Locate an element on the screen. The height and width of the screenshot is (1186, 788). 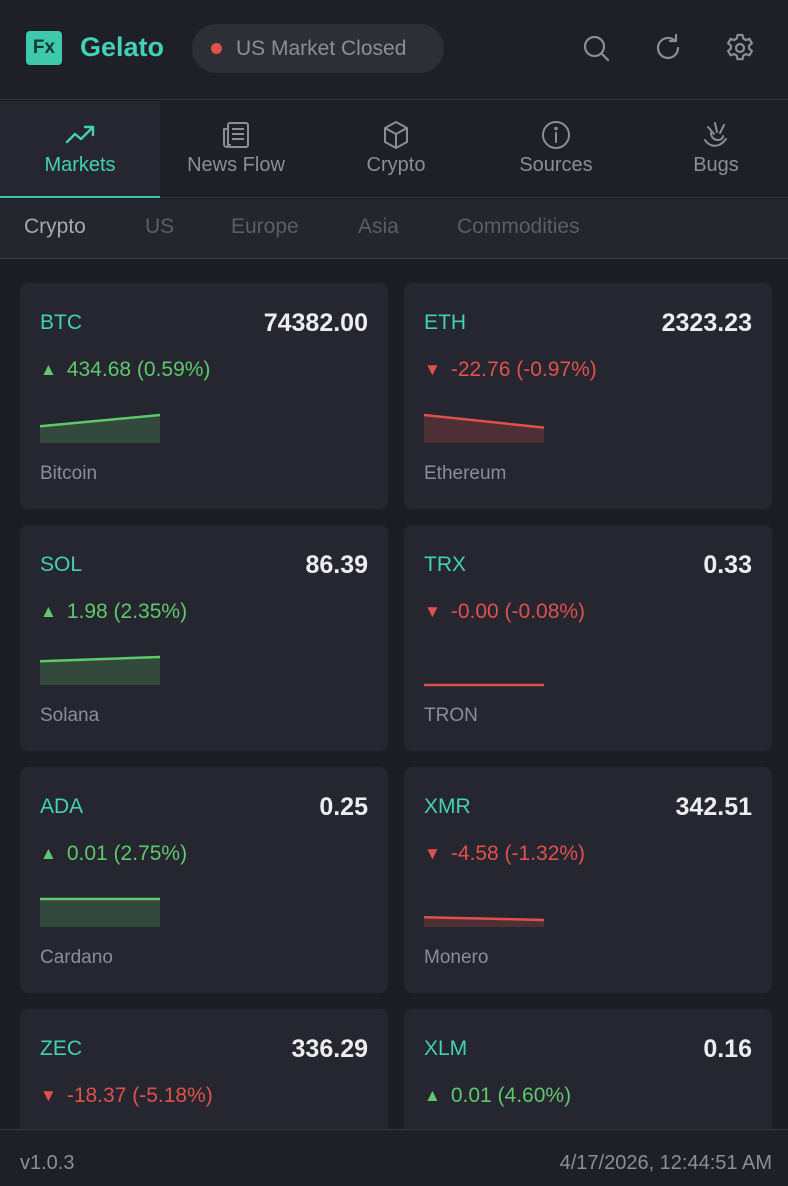
ticker-card-trx: TRX 0.33 ▼ -0.00 (-0.08%) TRON is located at coordinates (588, 638).